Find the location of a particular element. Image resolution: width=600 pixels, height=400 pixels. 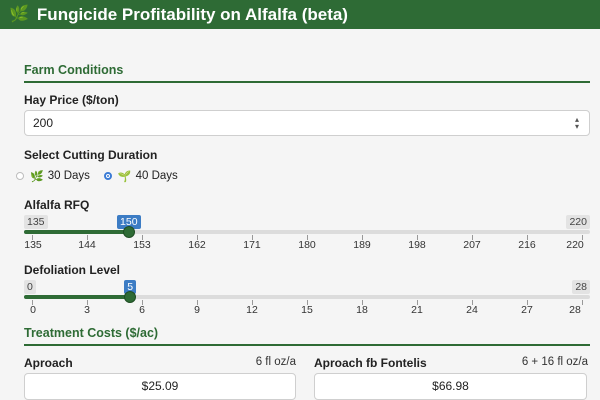

slider-tick-label: 198 is located at coordinates (417, 245).